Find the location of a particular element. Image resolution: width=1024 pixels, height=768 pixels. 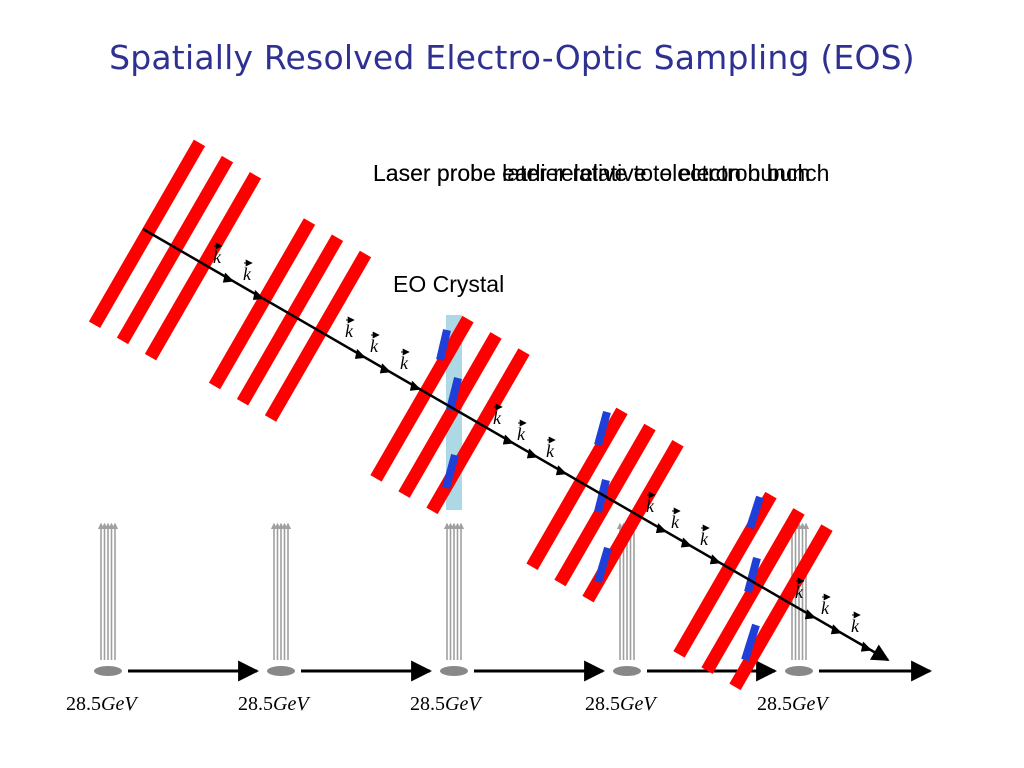

electron-field-lines is located at coordinates (453, 591).